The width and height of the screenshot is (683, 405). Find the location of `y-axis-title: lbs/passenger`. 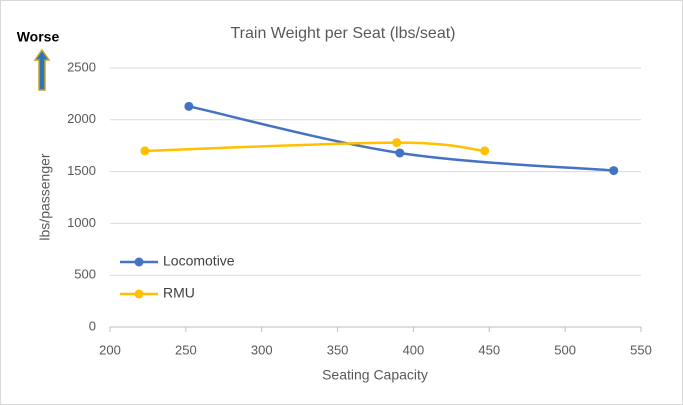

y-axis-title: lbs/passenger is located at coordinates (45, 197).